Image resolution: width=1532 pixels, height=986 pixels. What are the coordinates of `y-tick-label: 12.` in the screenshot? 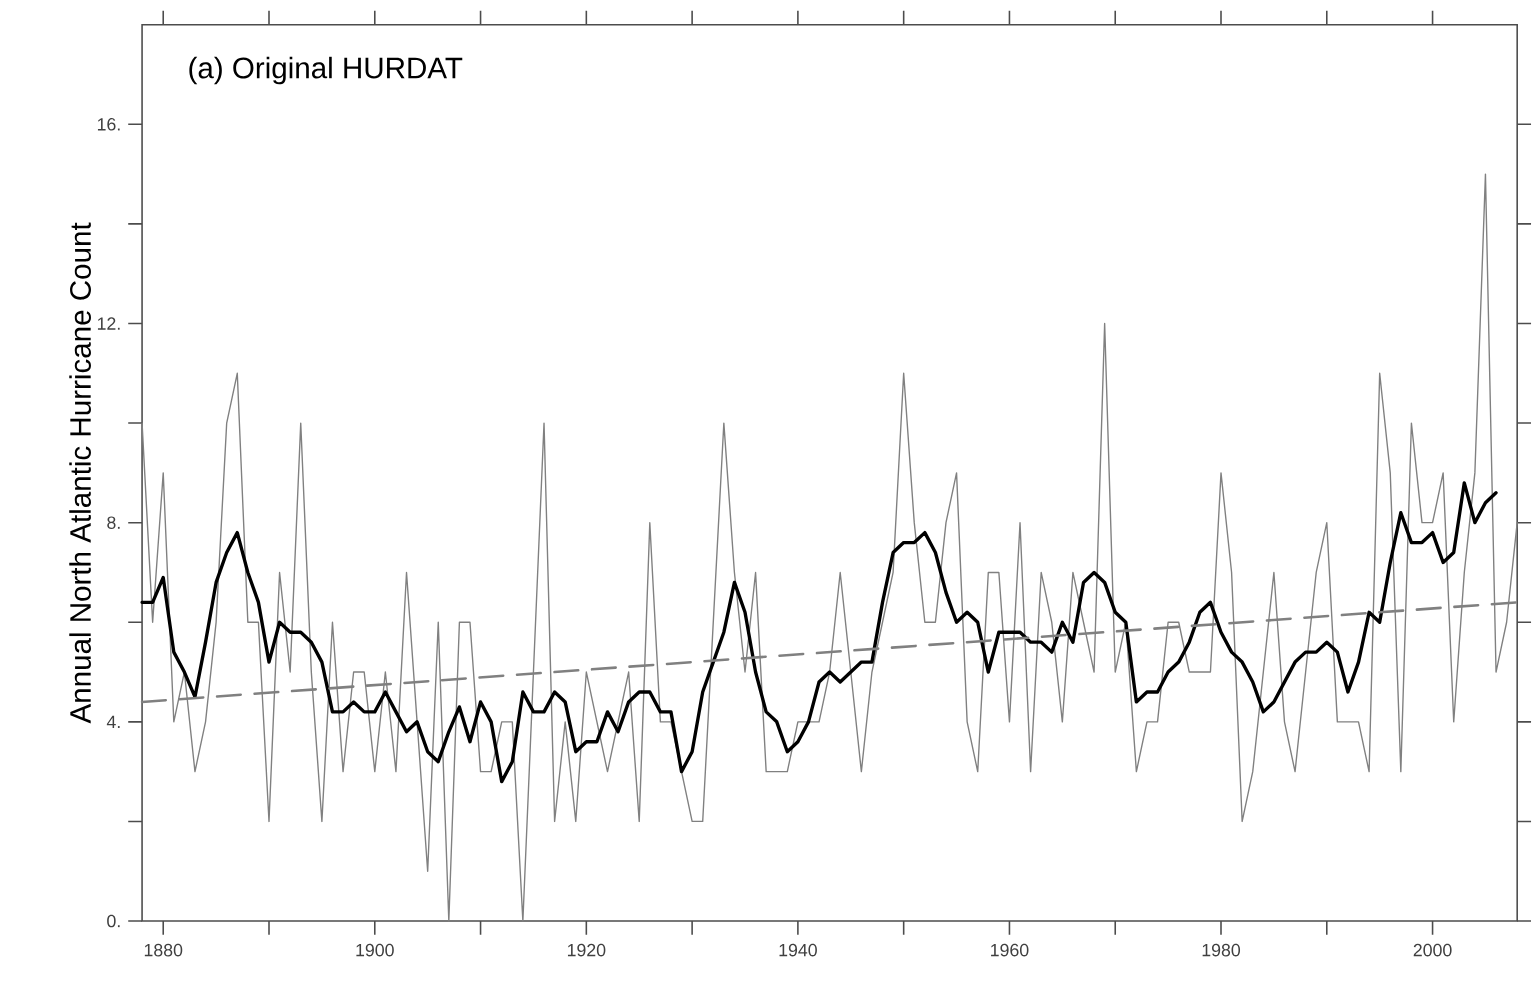 It's located at (108, 323).